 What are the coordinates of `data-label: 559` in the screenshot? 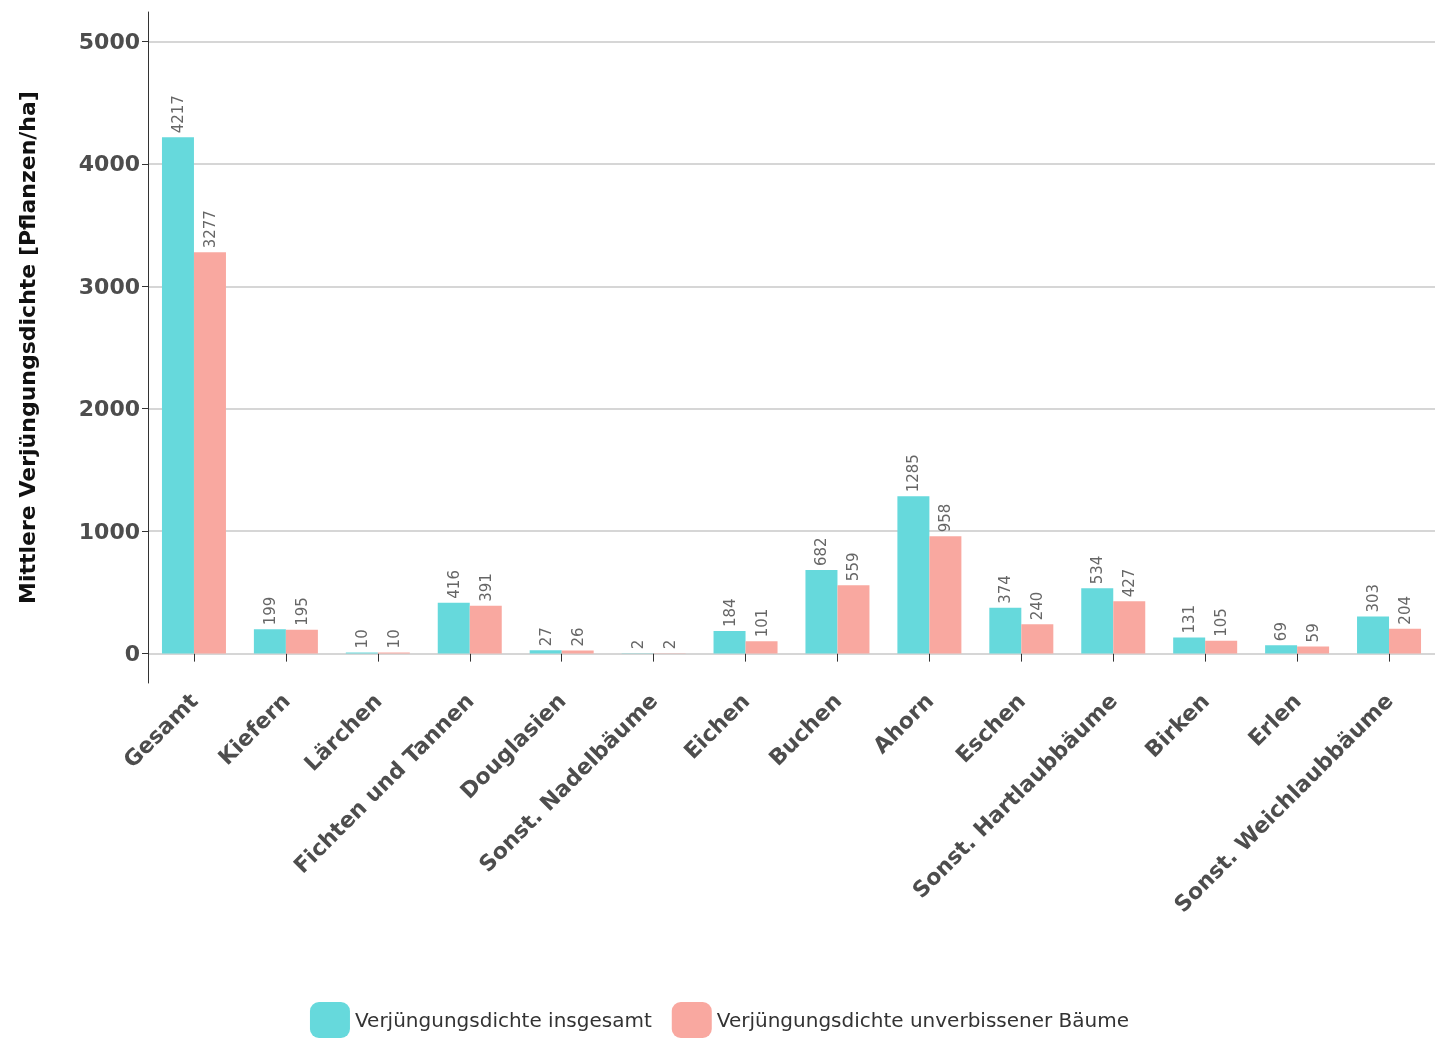 It's located at (853, 567).